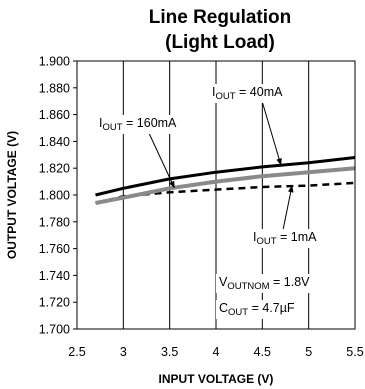  Describe the element at coordinates (54, 88) in the screenshot. I see `y-tick-label-9: 1.880` at that location.